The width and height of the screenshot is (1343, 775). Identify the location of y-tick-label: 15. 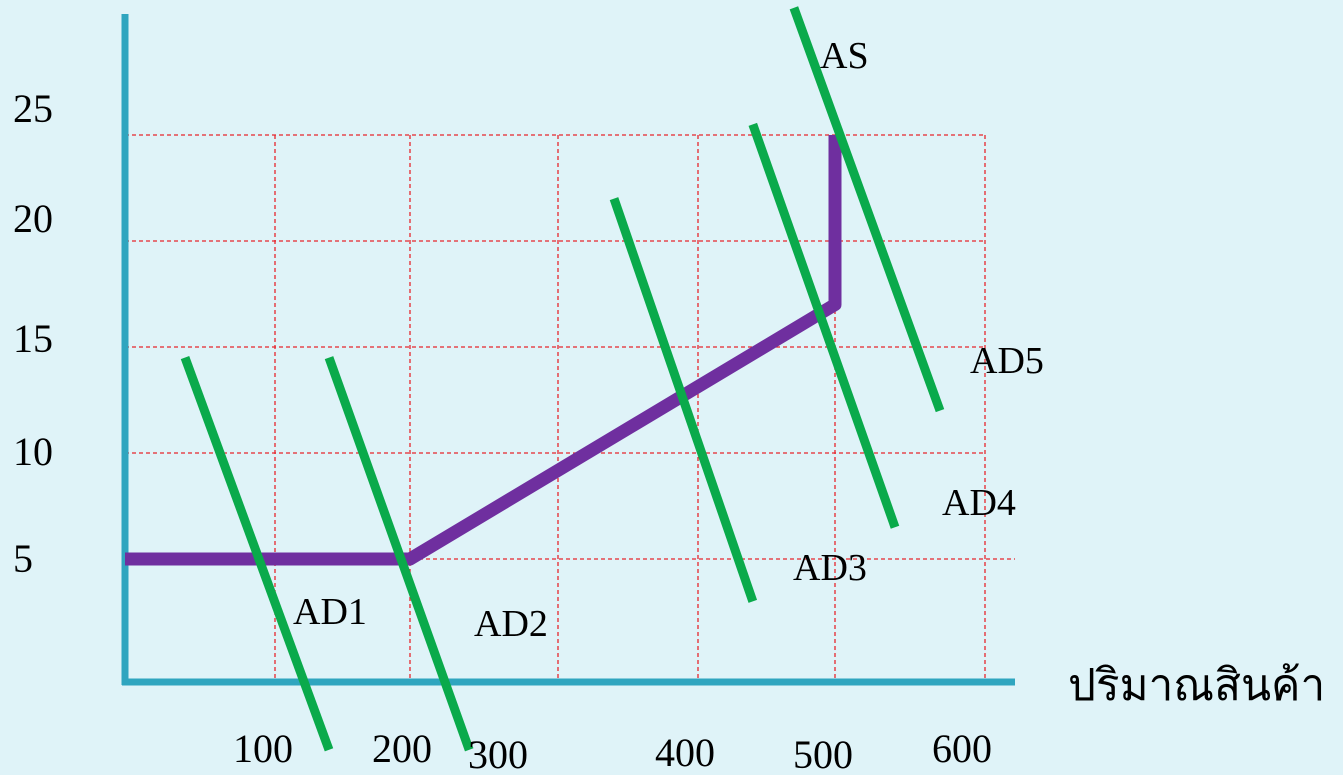
(33, 338).